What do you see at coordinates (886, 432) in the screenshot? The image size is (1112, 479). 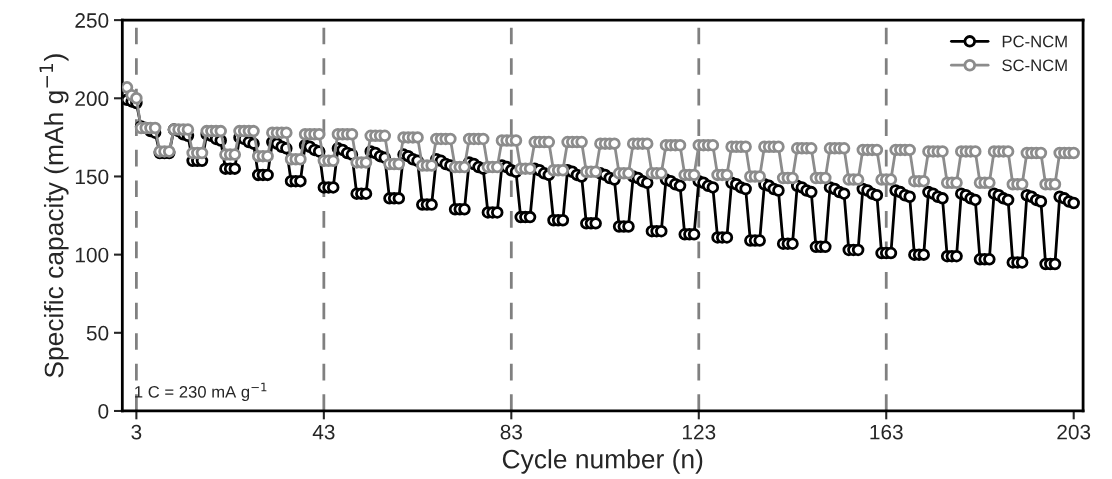 I see `x-tick-label: 163` at bounding box center [886, 432].